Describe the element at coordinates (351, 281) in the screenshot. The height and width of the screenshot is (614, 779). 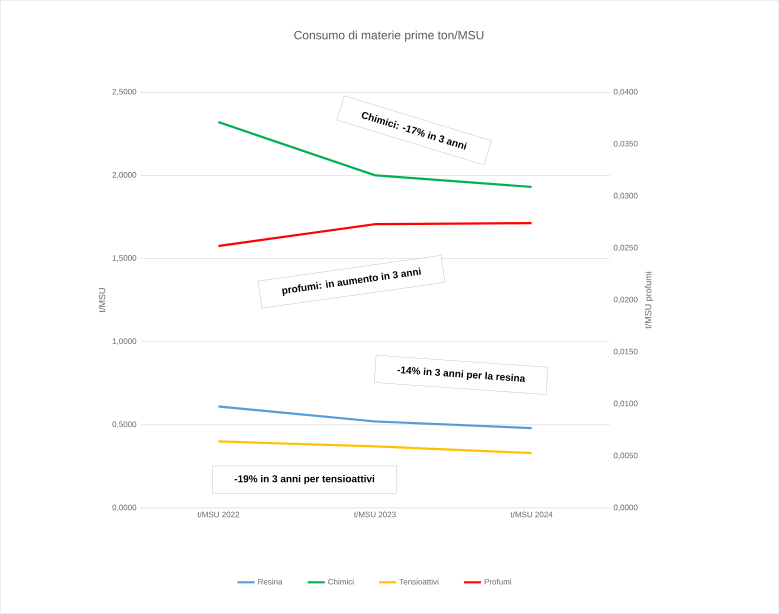
I see `annotation: profumi: in aumento in 3 anni` at that location.